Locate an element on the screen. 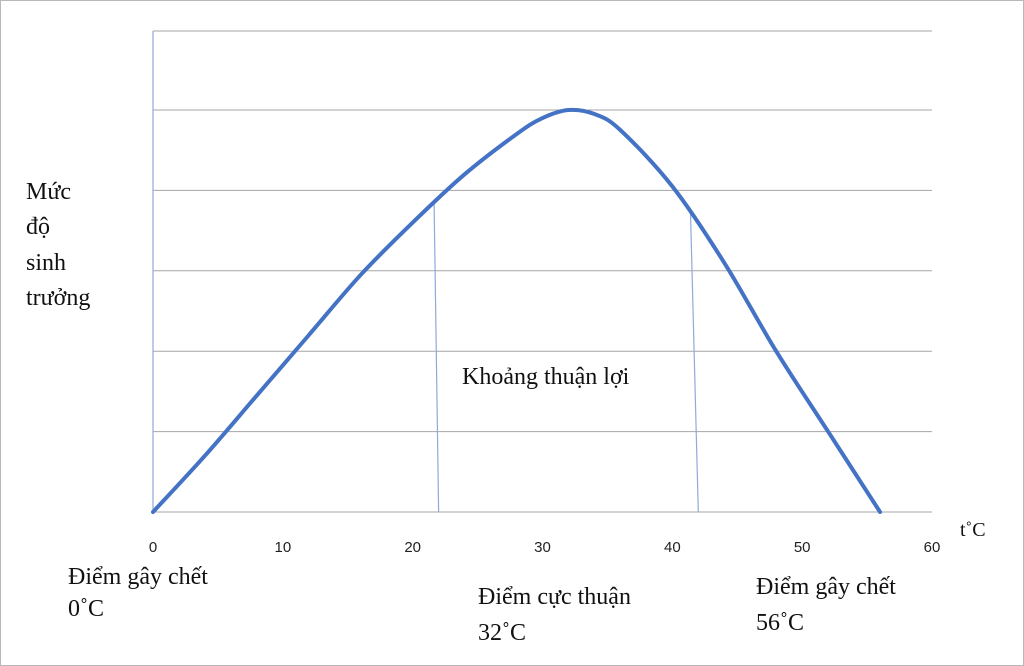 Image resolution: width=1024 pixels, height=666 pixels. y-label-line-2: độ is located at coordinates (38, 227).